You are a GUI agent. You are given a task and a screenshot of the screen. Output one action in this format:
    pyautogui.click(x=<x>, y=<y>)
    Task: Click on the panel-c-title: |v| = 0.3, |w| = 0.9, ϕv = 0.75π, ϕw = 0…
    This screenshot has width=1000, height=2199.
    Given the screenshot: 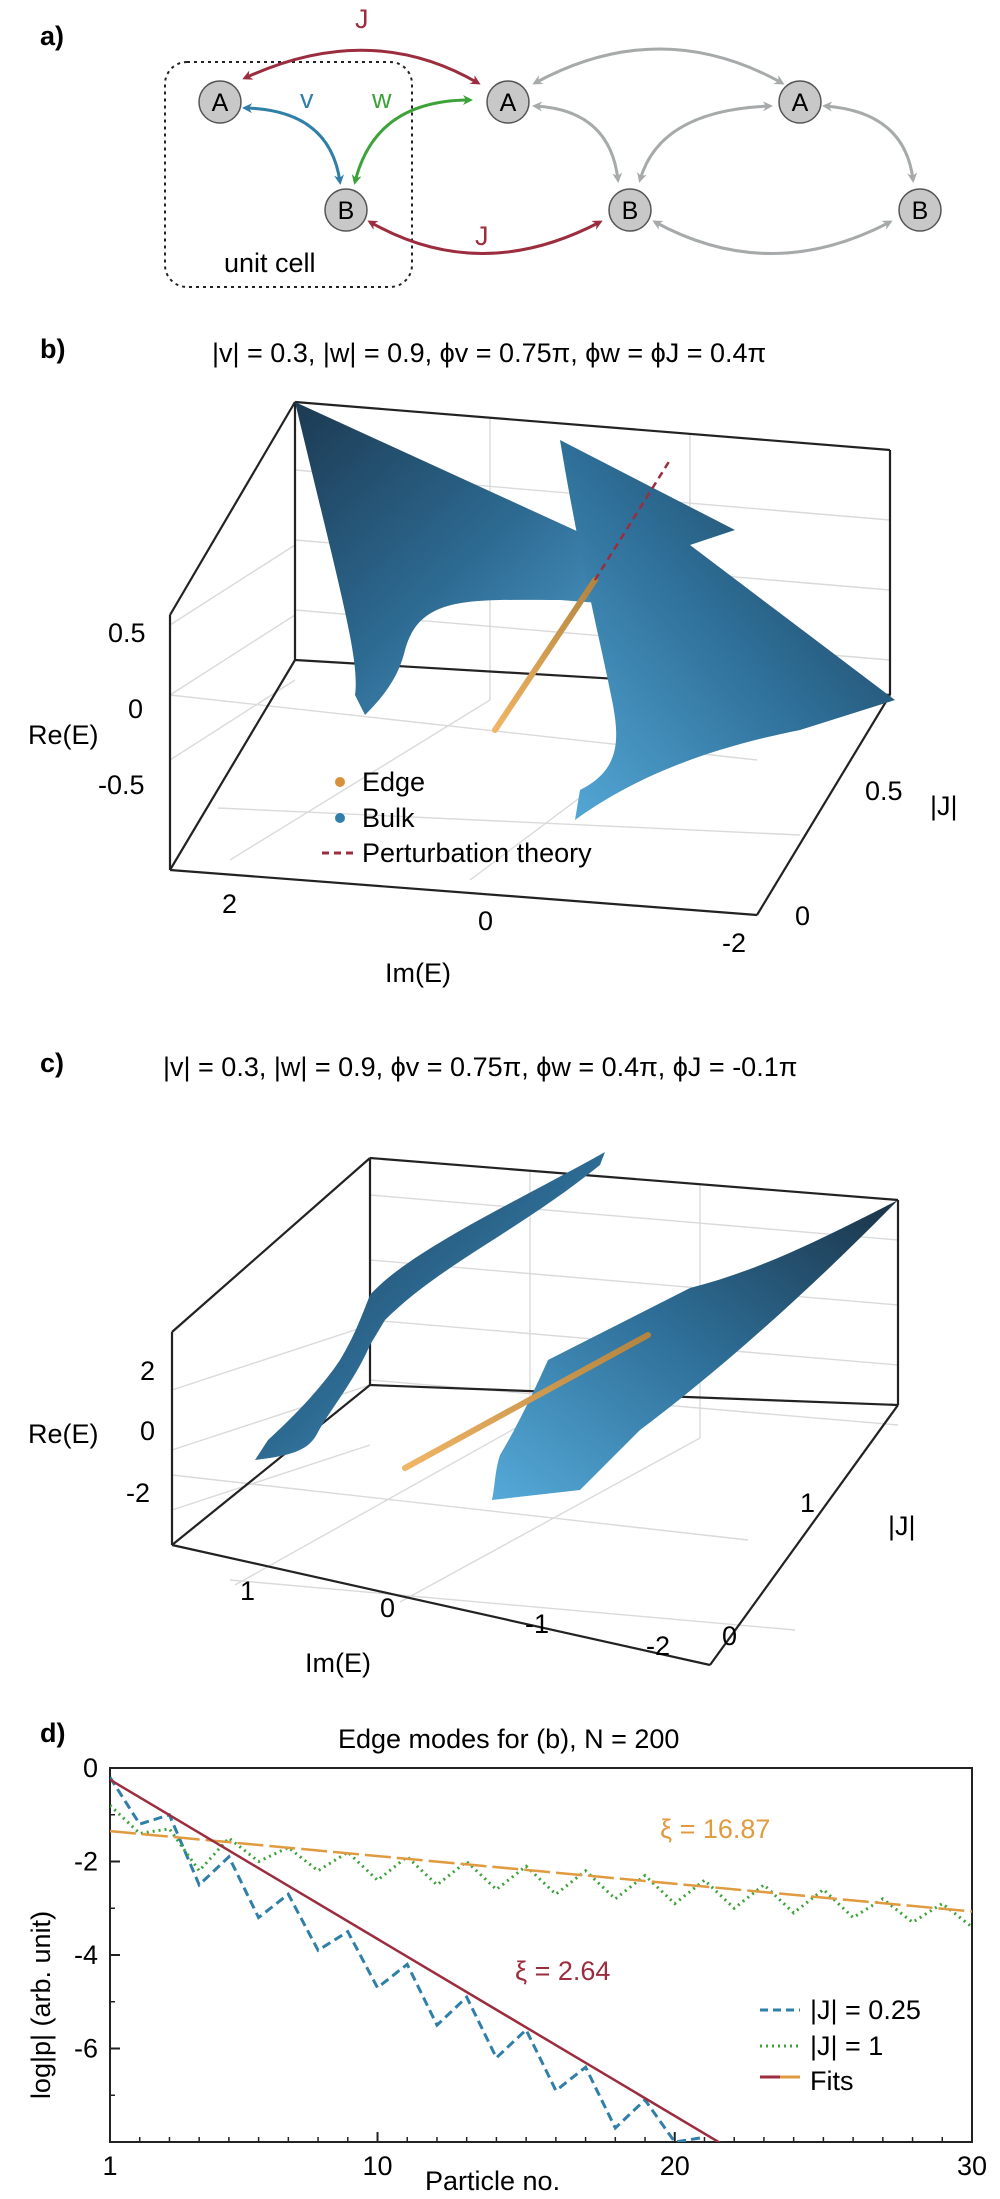 What is the action you would take?
    pyautogui.click(x=480, y=1067)
    